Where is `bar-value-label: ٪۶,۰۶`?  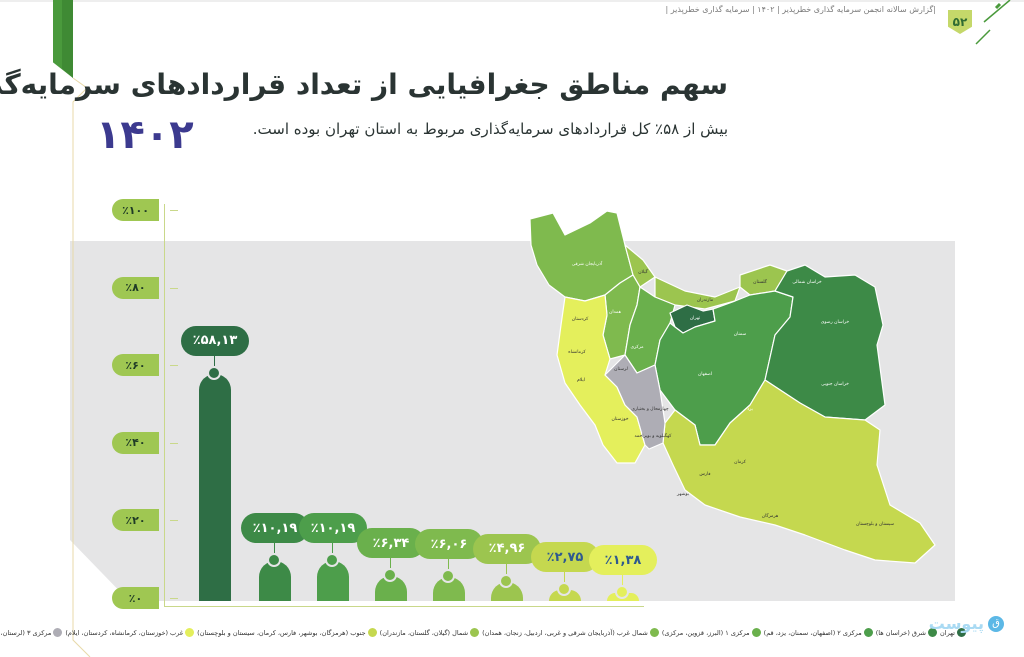 bar-value-label: ٪۶,۰۶ is located at coordinates (449, 544).